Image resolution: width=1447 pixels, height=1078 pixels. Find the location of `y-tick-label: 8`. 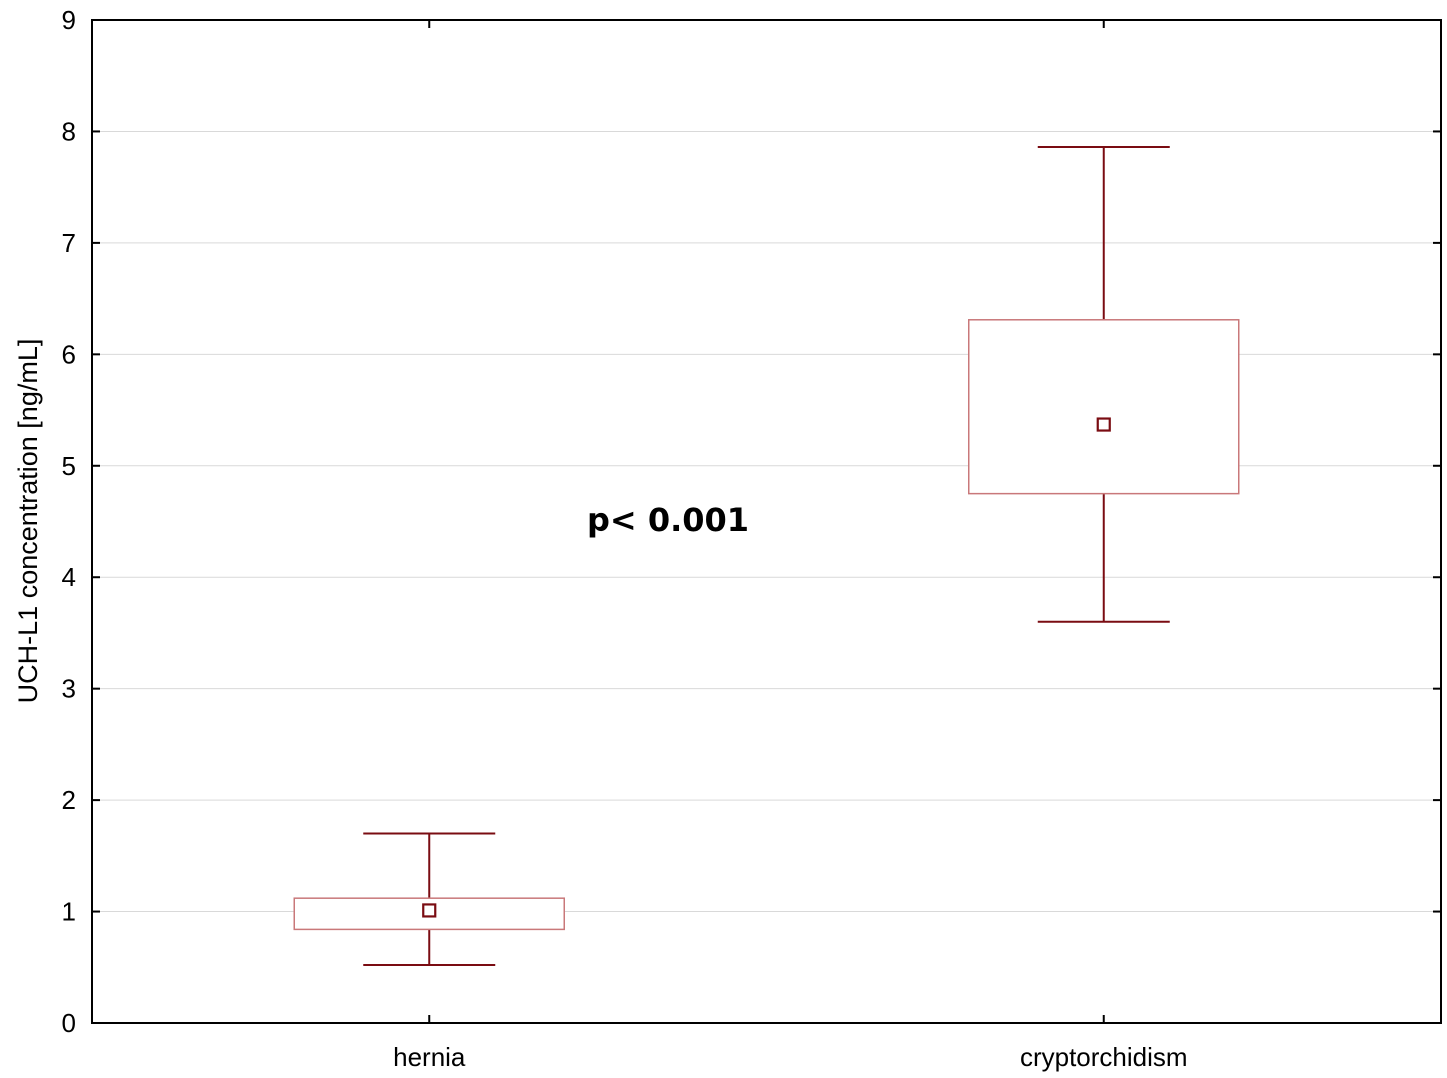

y-tick-label: 8 is located at coordinates (69, 131).